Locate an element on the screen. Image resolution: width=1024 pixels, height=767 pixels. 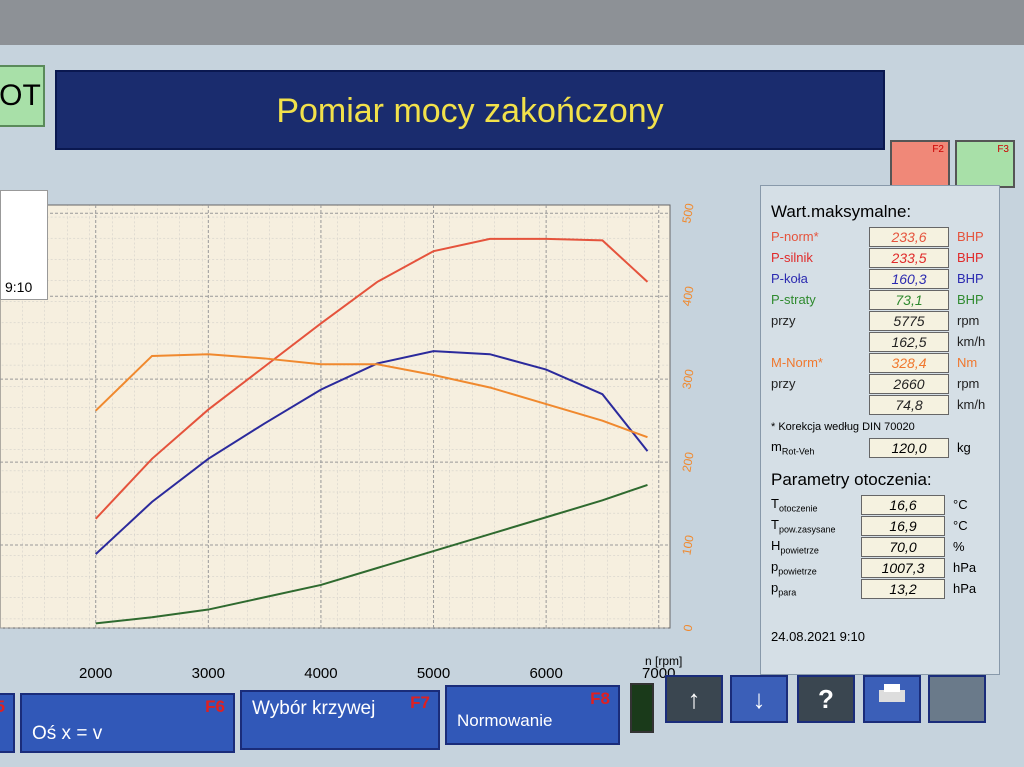
y2-tick-label: 100 is located at coordinates (687, 545).